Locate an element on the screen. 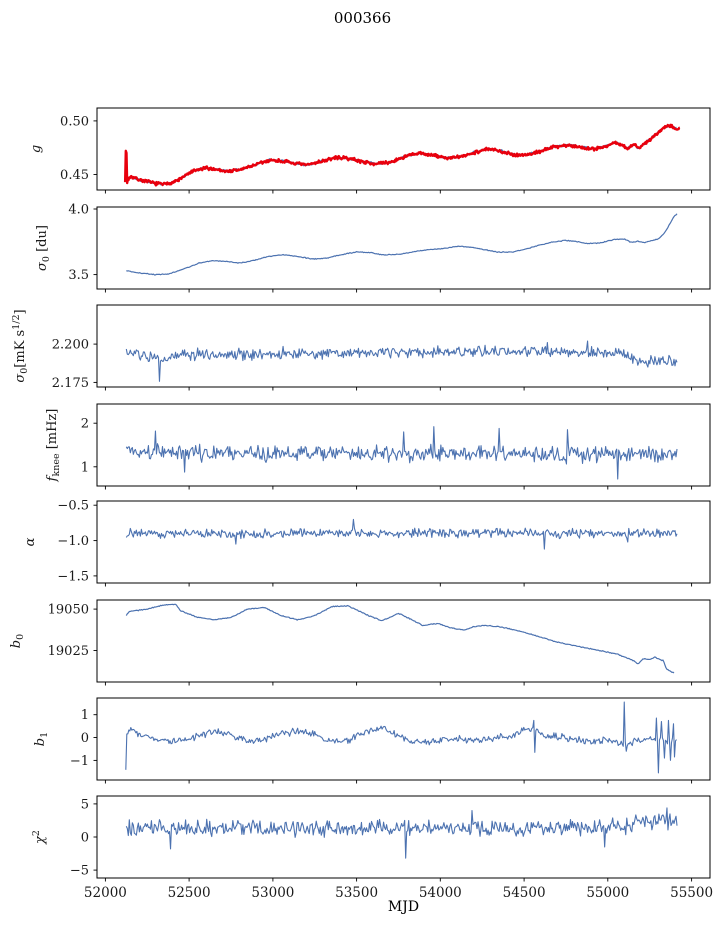 This screenshot has width=725, height=936. y-tick-label: 5 is located at coordinates (85, 804).